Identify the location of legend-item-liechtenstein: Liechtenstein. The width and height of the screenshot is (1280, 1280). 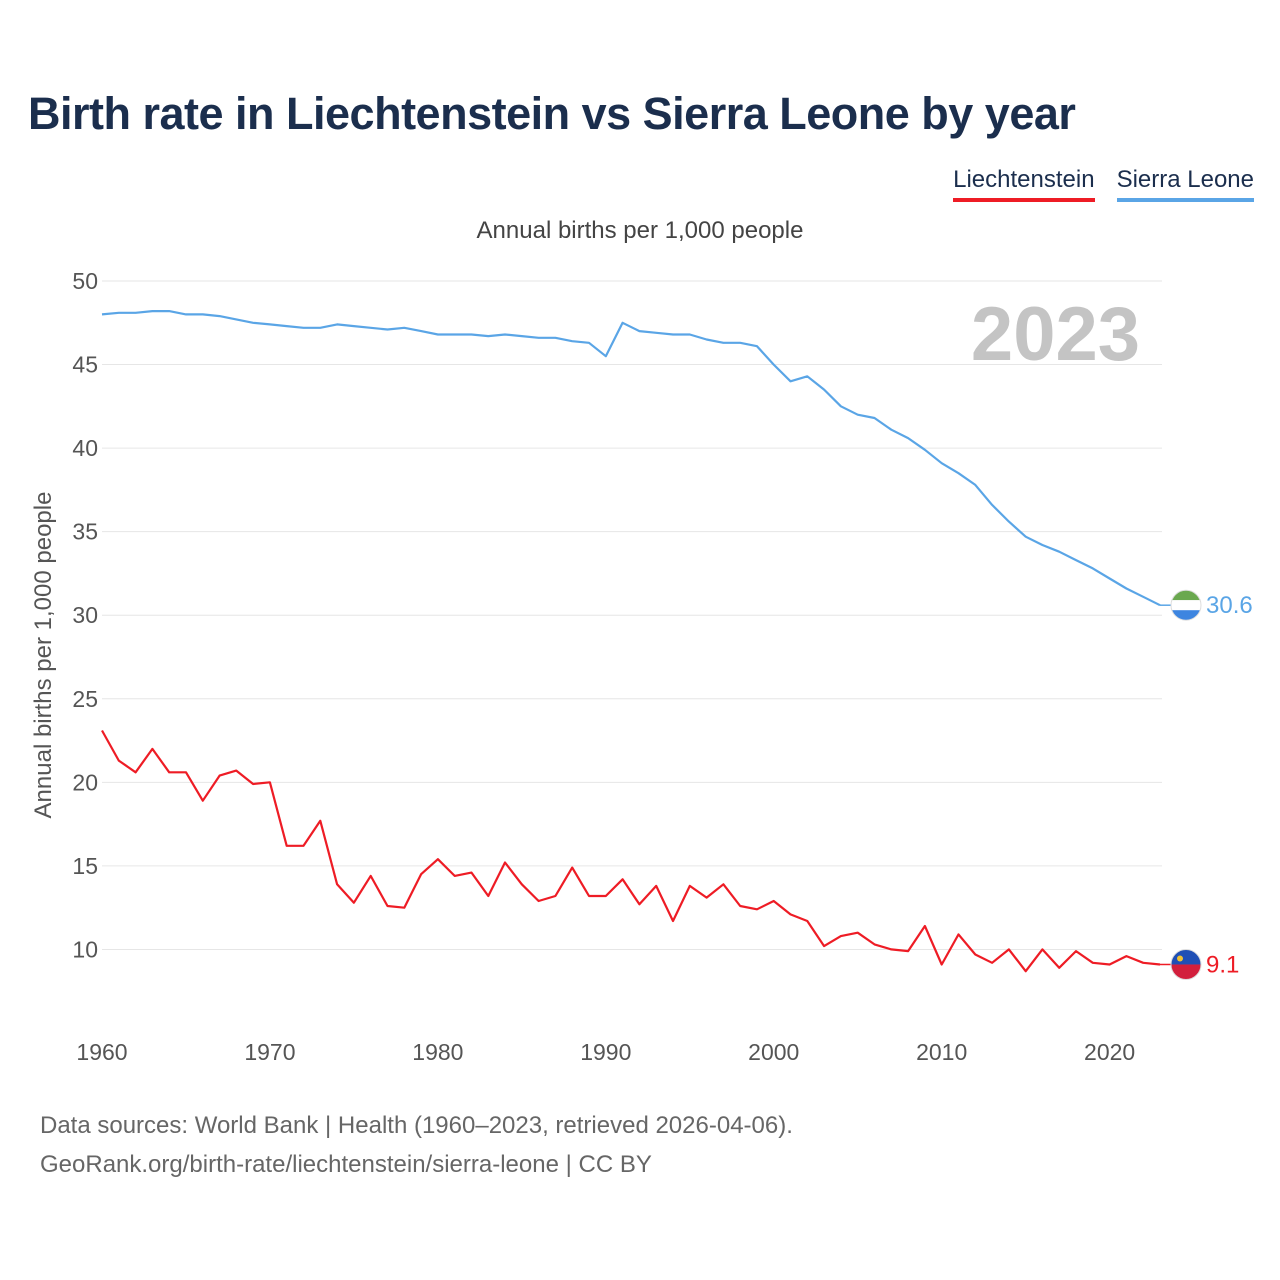
(1024, 184).